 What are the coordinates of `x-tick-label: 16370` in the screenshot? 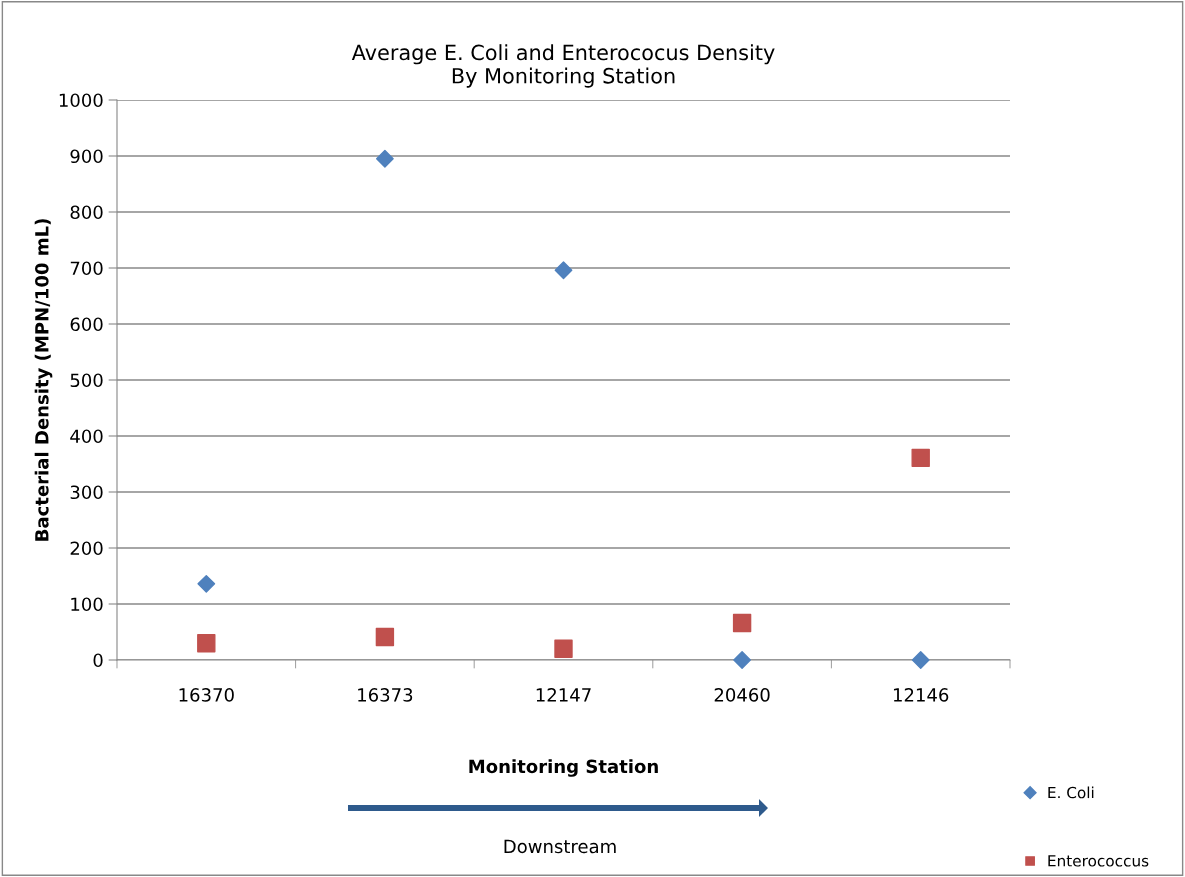 It's located at (206, 695).